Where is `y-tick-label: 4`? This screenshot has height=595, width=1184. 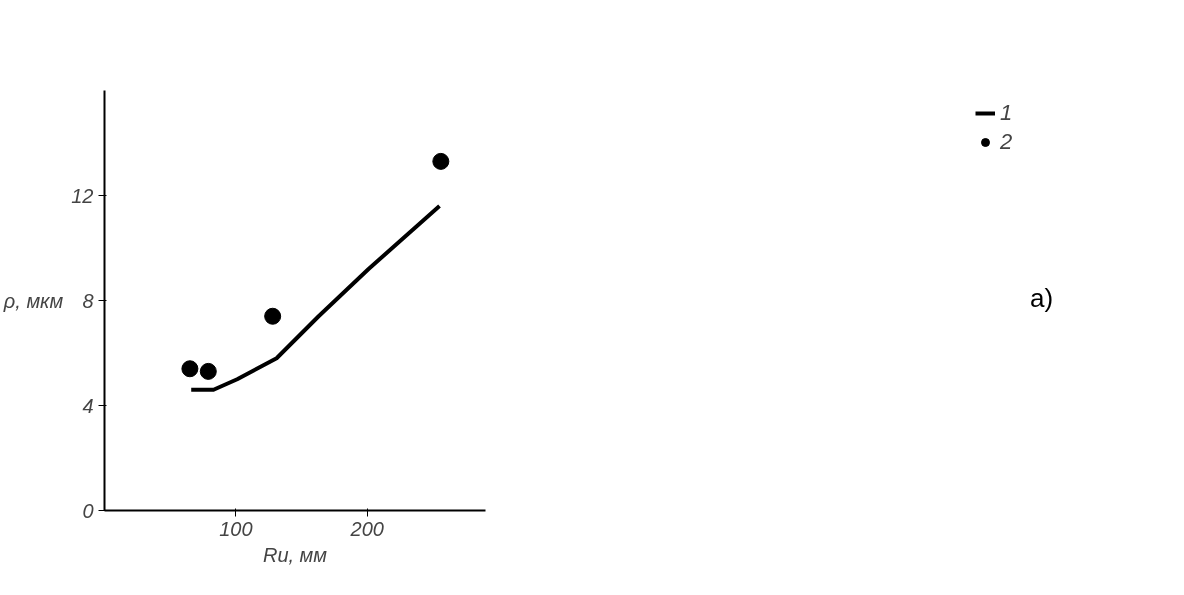 y-tick-label: 4 is located at coordinates (88, 405).